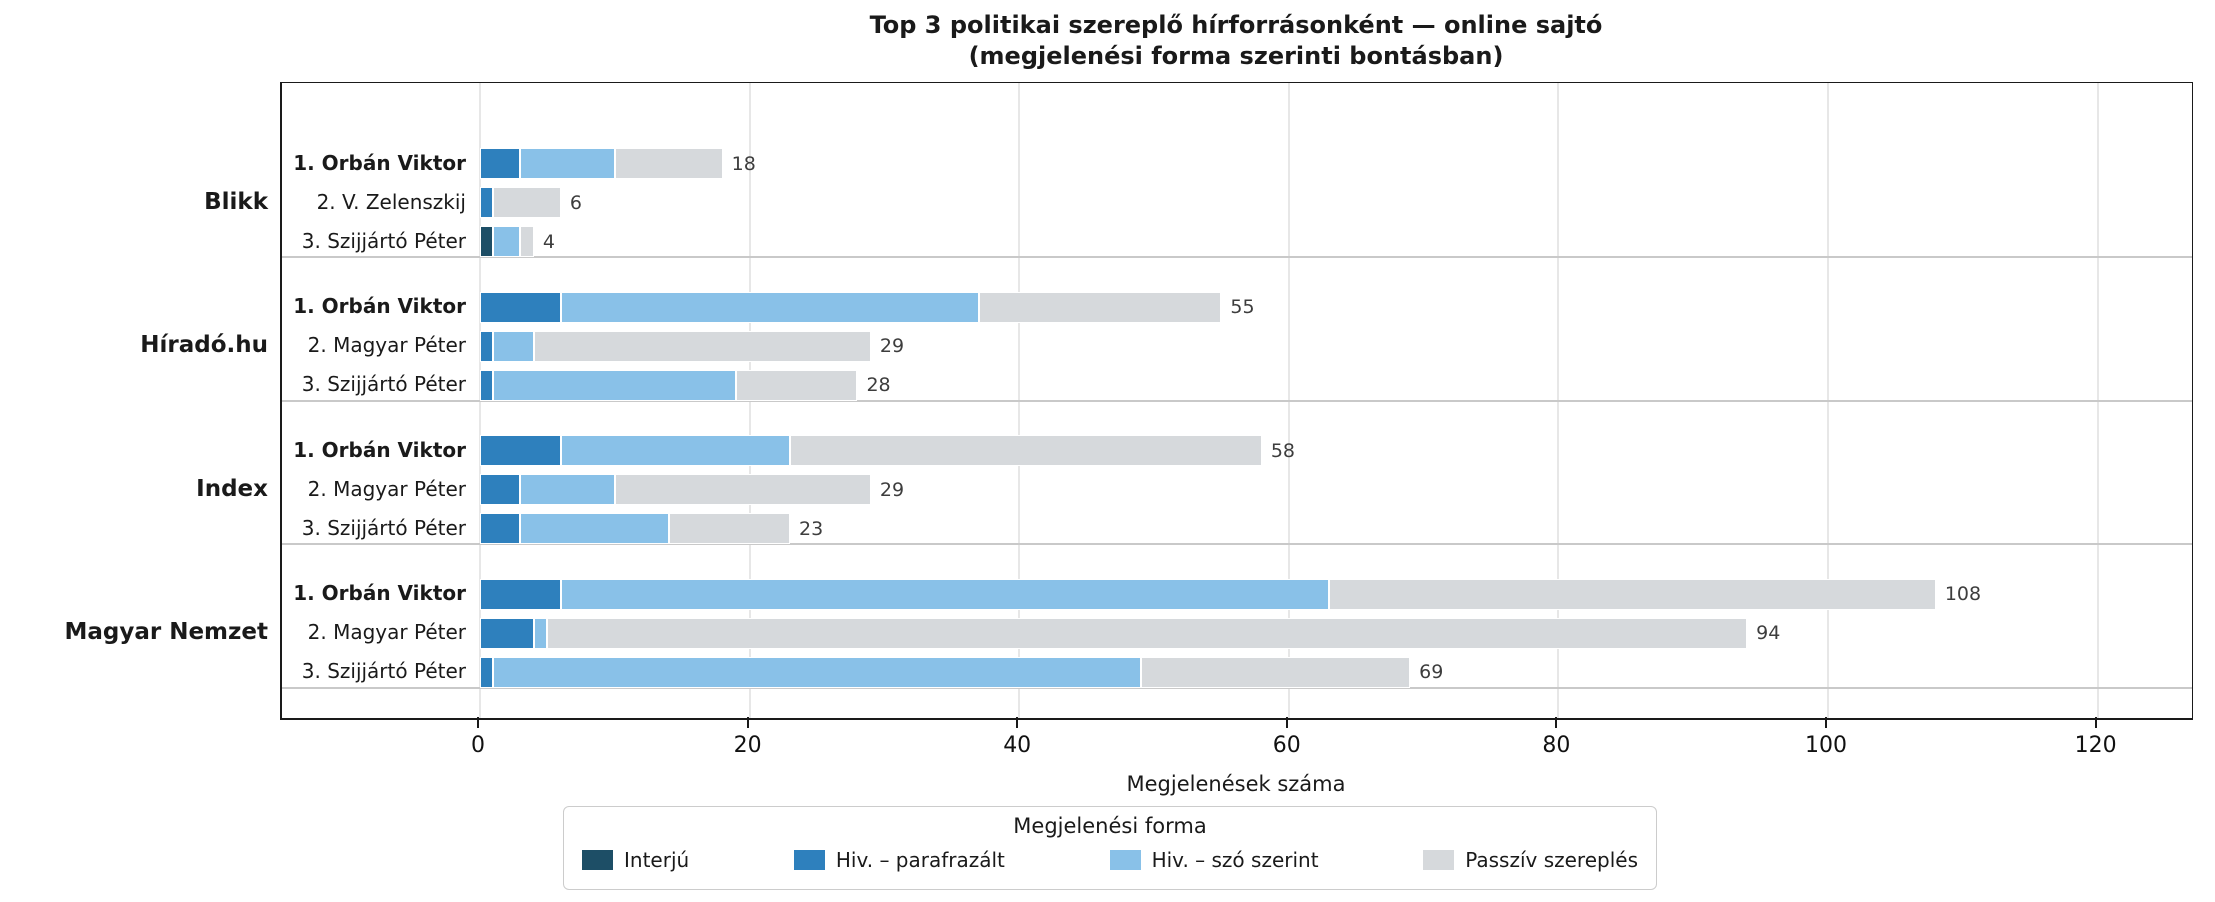  I want to click on legend-entry-hiv-sz-szerint: Hiv. – szó szerint, so click(1214, 860).